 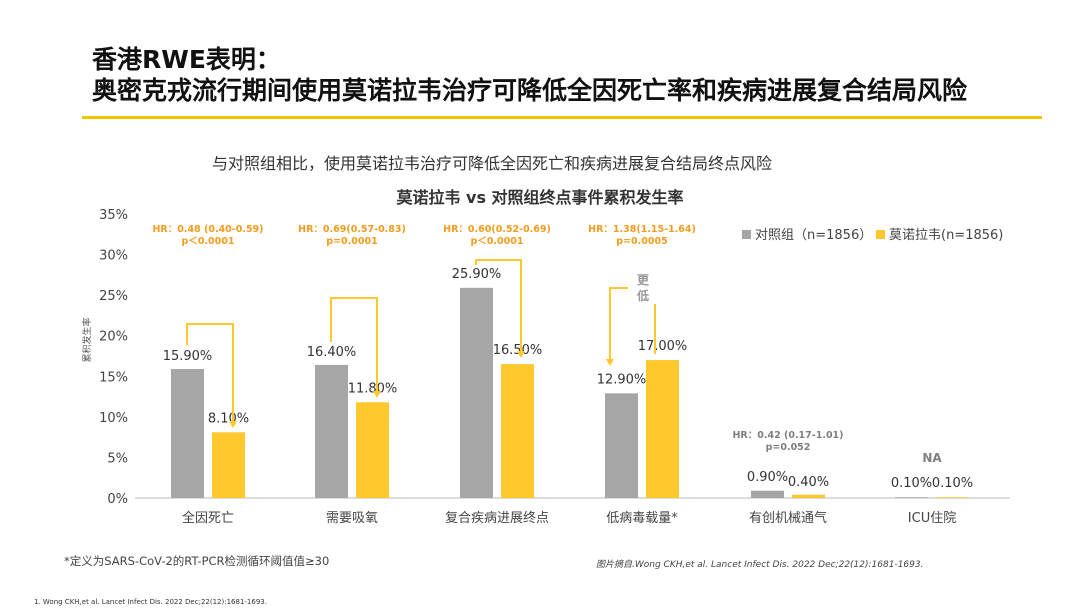 What do you see at coordinates (518, 350) in the screenshot?
I see `data-label: 16.50%` at bounding box center [518, 350].